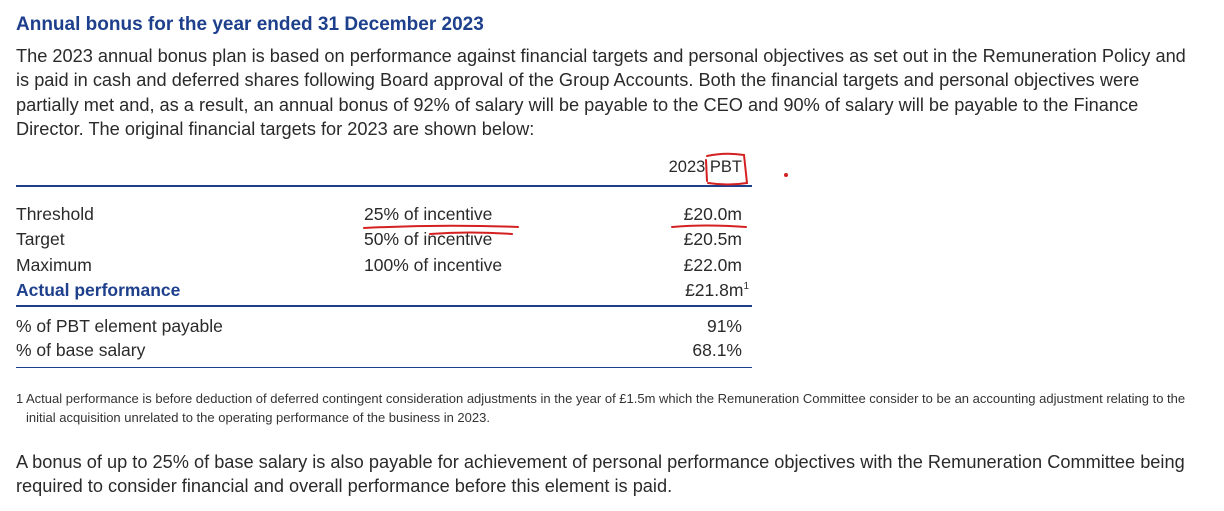 The height and width of the screenshot is (511, 1224). Describe the element at coordinates (55, 214) in the screenshot. I see `row-label-threshold: Threshold` at that location.